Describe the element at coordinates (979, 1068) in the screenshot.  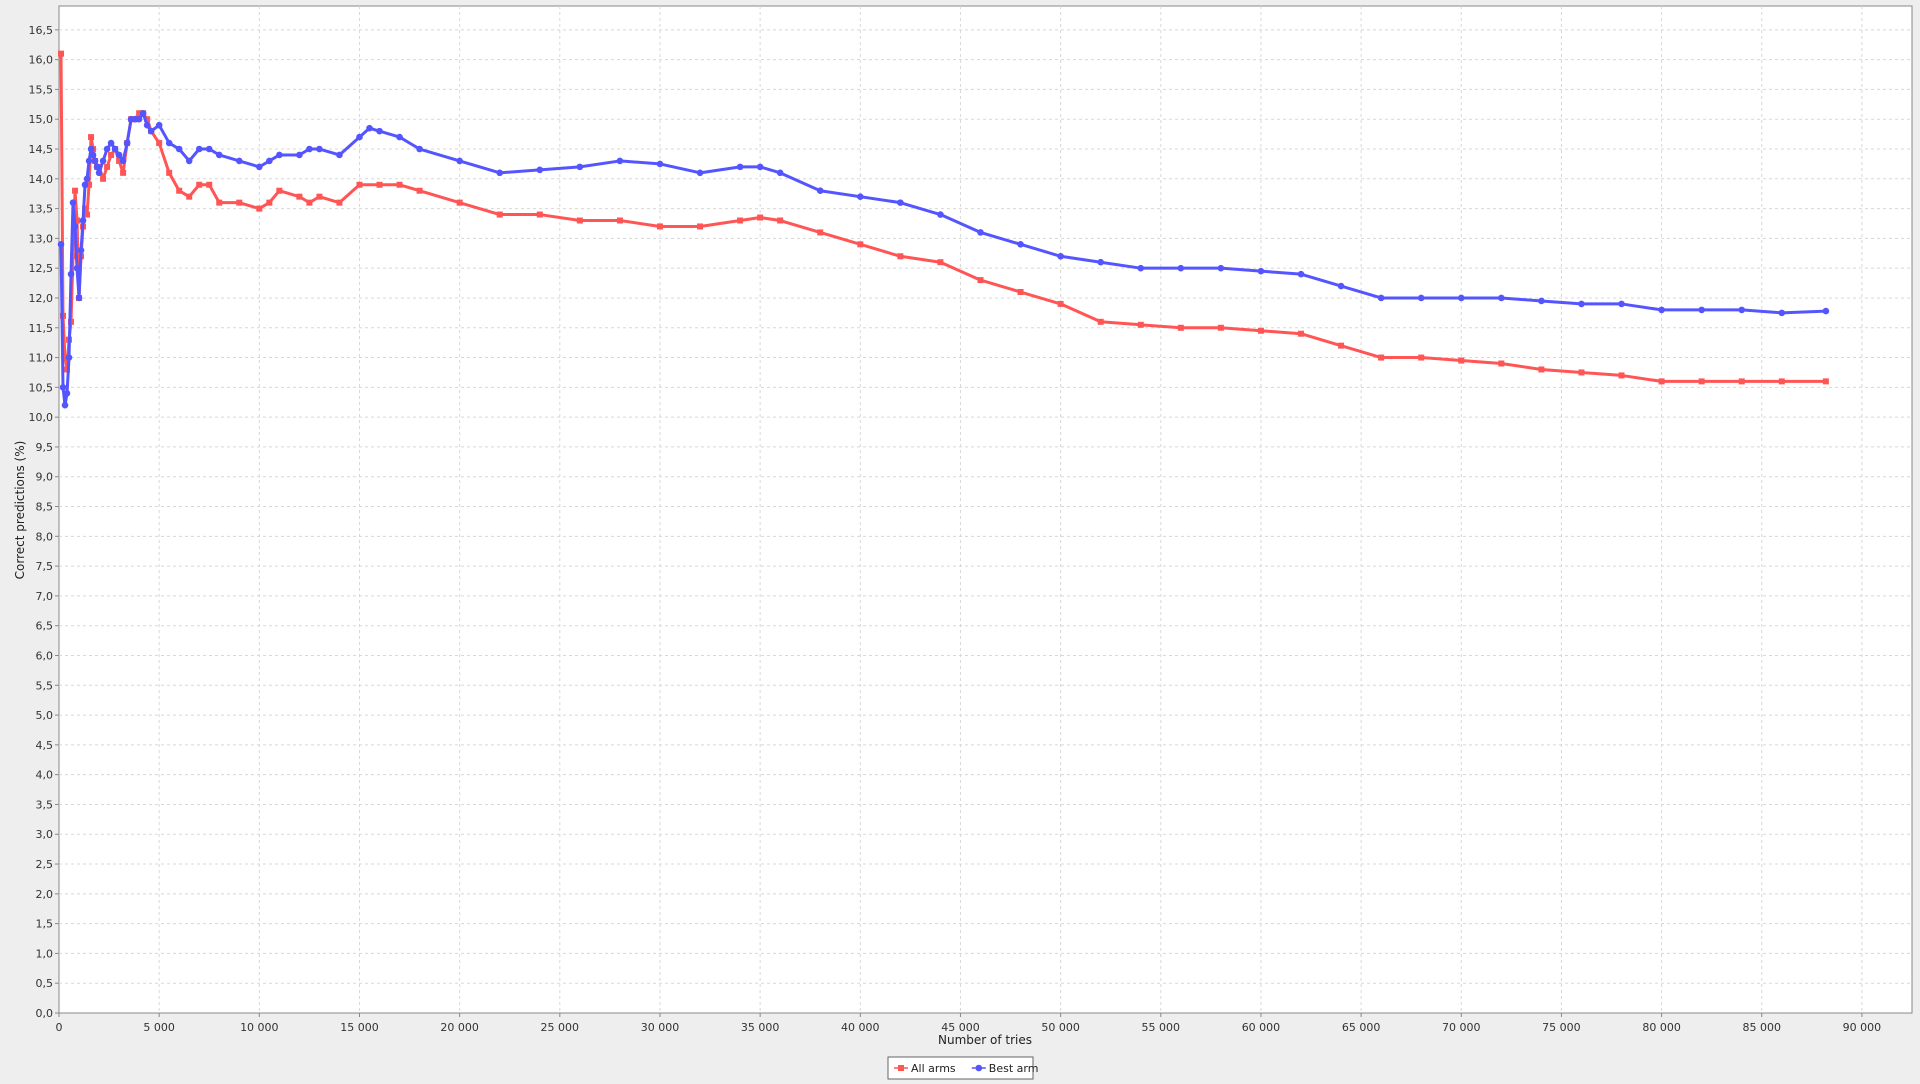
I see `legend-swatch` at that location.